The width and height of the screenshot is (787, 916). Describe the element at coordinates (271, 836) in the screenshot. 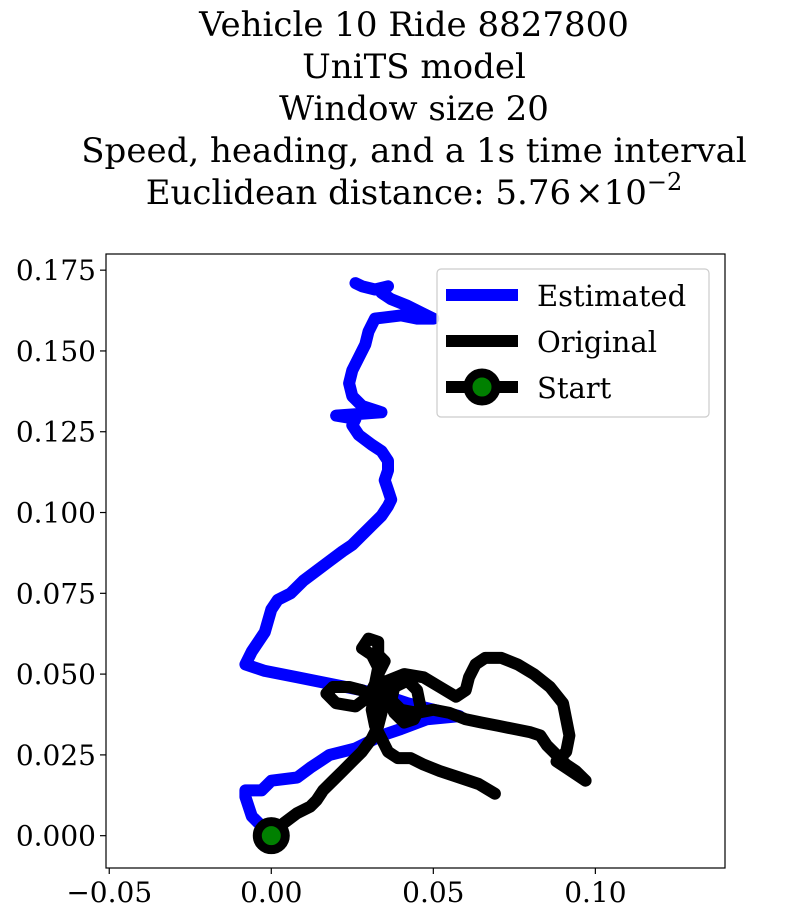

I see `start-marker` at that location.